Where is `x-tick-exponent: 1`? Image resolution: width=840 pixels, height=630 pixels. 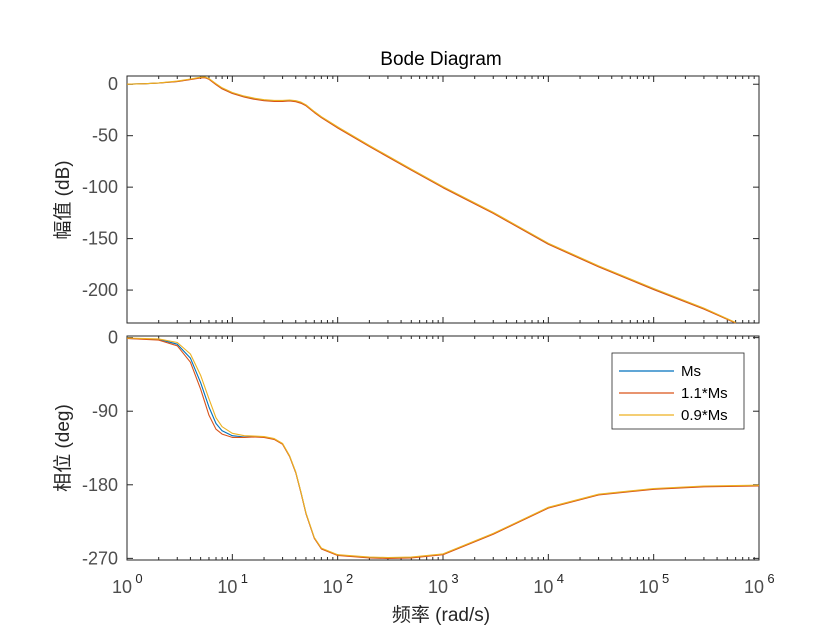
x-tick-exponent: 1 is located at coordinates (244, 578).